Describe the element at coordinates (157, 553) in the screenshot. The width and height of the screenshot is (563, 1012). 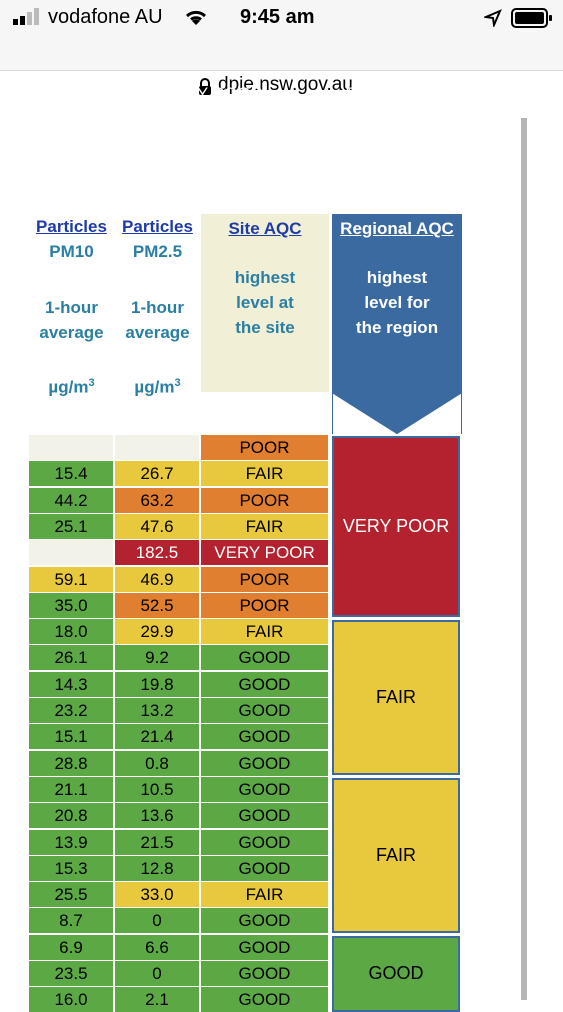
I see `pm25-cell: 182.5` at that location.